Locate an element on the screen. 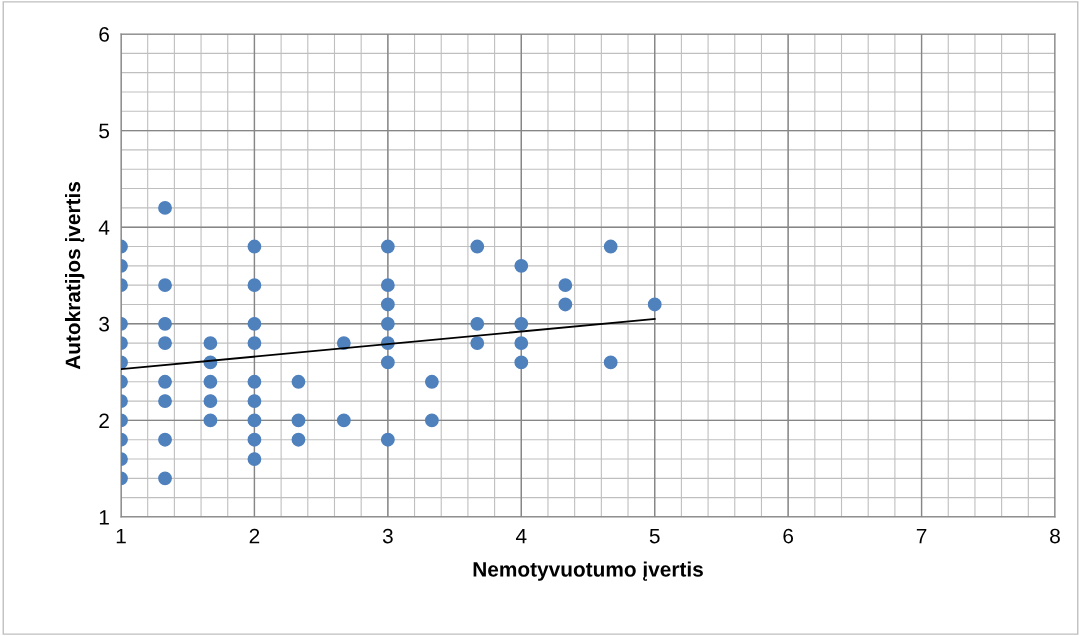  y-tick-label: 2 is located at coordinates (104, 420).